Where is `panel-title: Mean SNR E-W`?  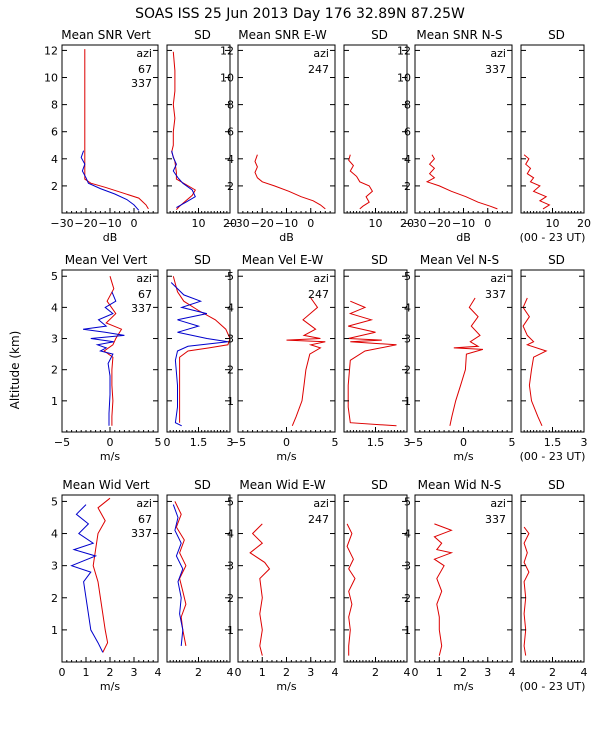
panel-title: Mean SNR E-W is located at coordinates (282, 35).